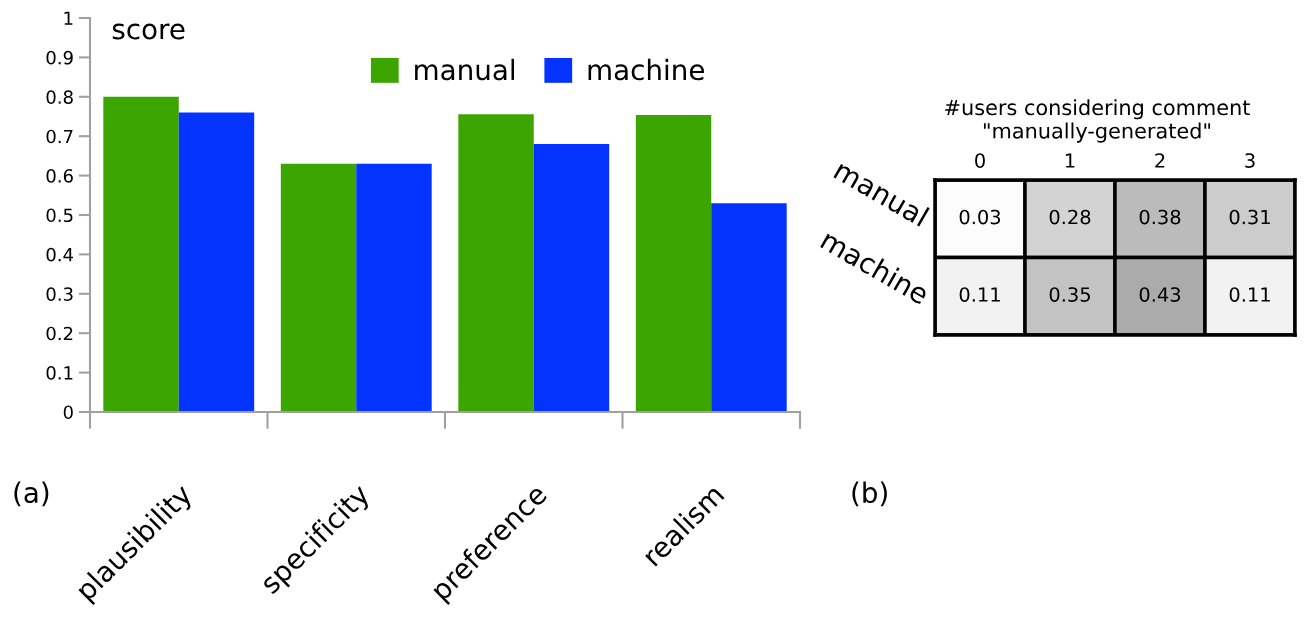 The height and width of the screenshot is (622, 1305). I want to click on data-label: 0.38, so click(1160, 217).